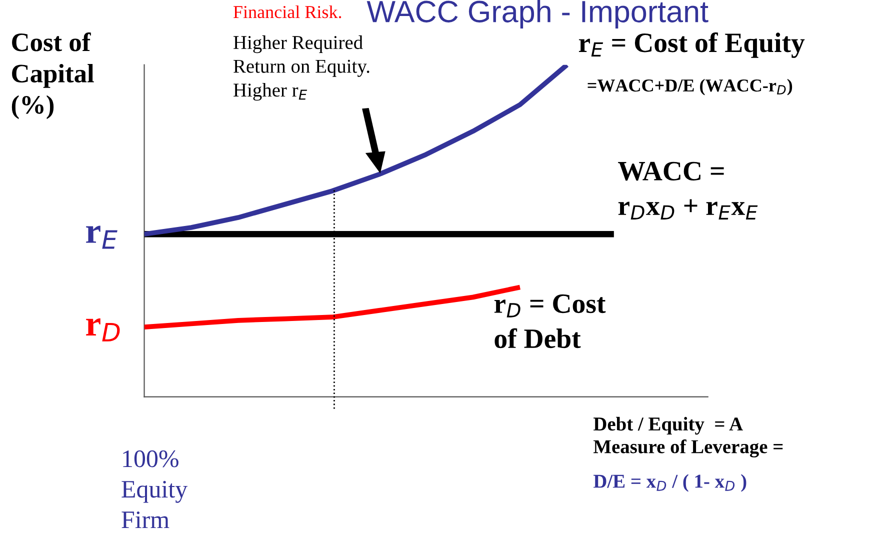 Image resolution: width=896 pixels, height=545 pixels. Describe the element at coordinates (688, 437) in the screenshot. I see `x-axis-title: Debt / Equity = A Measure of Leverage =` at that location.